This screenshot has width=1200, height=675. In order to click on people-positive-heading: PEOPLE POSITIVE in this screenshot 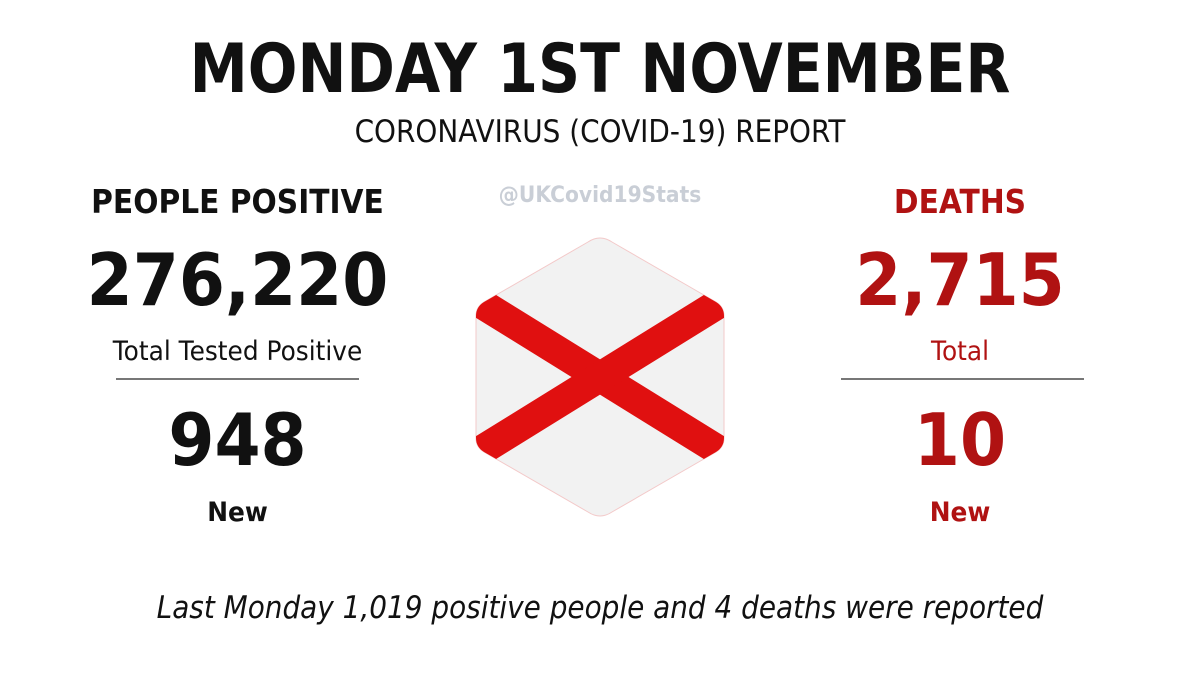, I will do `click(237, 201)`.